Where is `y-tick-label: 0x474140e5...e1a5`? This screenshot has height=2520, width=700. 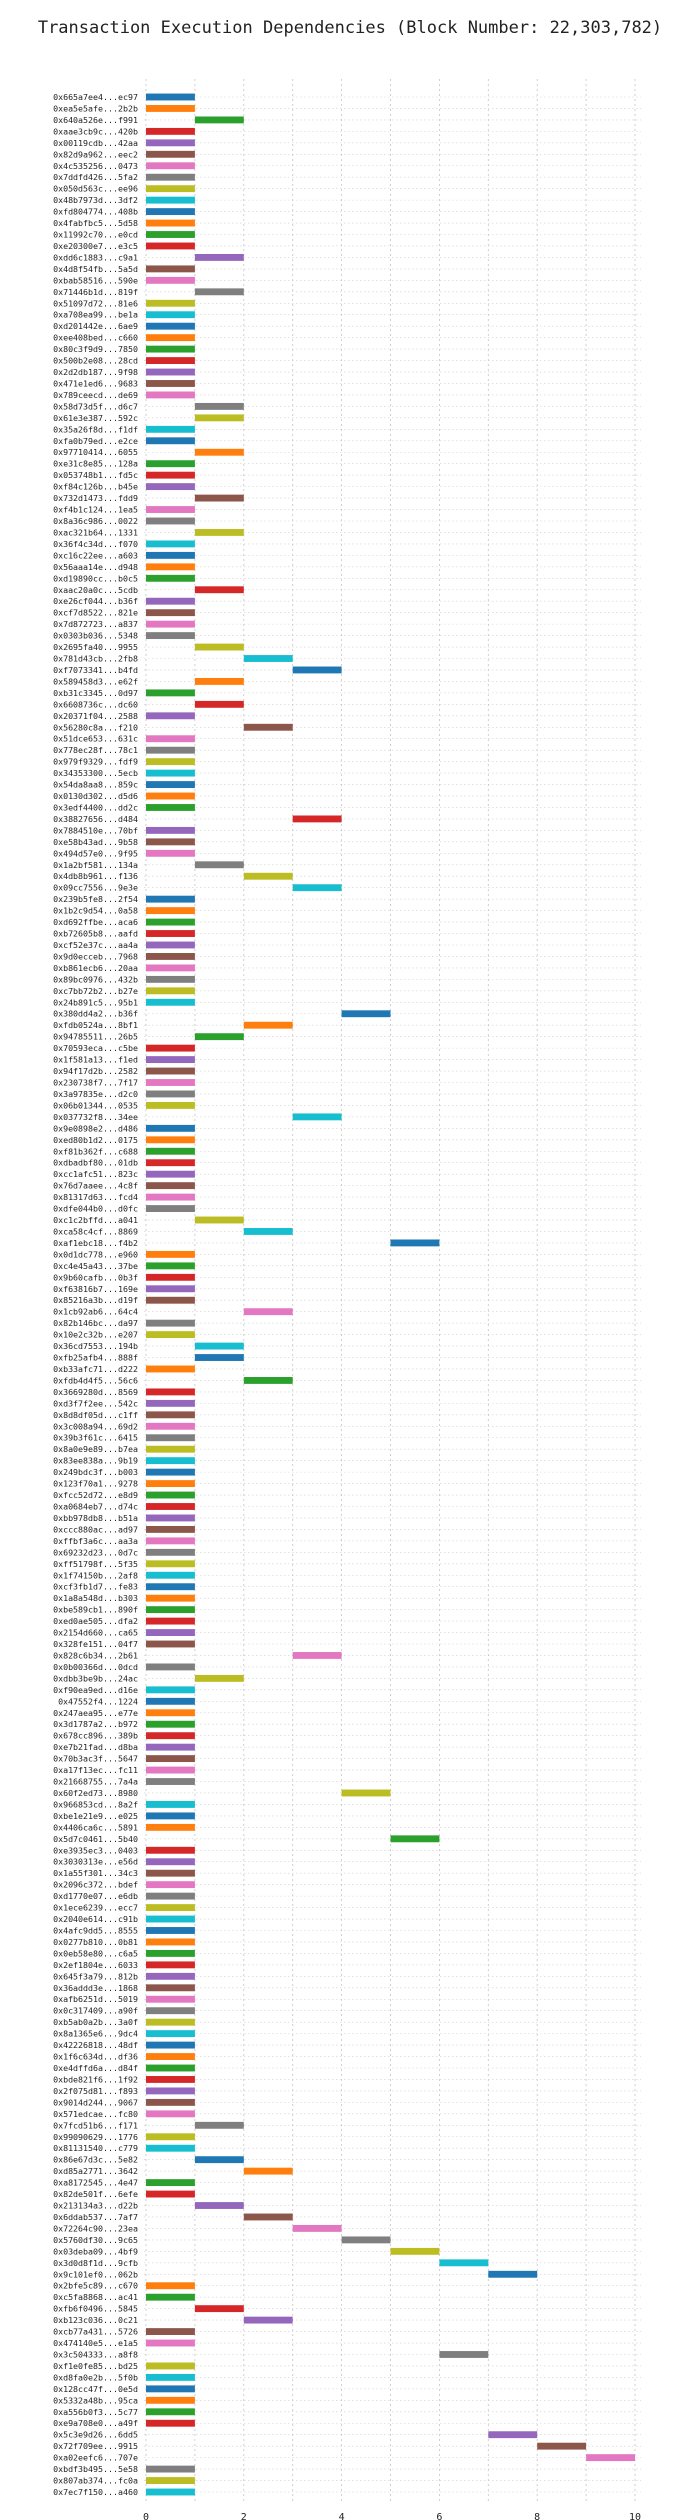 y-tick-label: 0x474140e5...e1a5 is located at coordinates (95, 2343).